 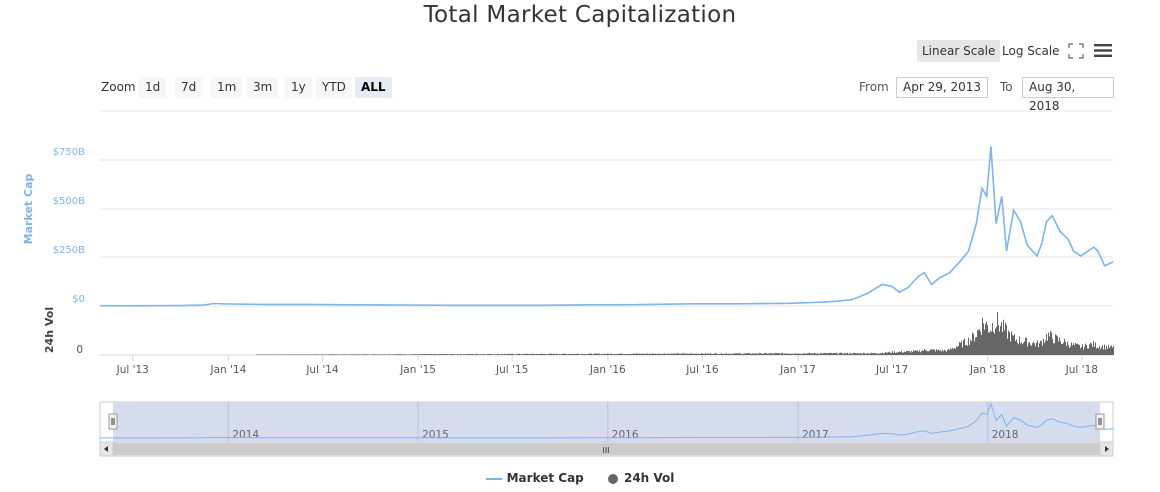 What do you see at coordinates (891, 370) in the screenshot?
I see `x-tick-label: Jul '17` at bounding box center [891, 370].